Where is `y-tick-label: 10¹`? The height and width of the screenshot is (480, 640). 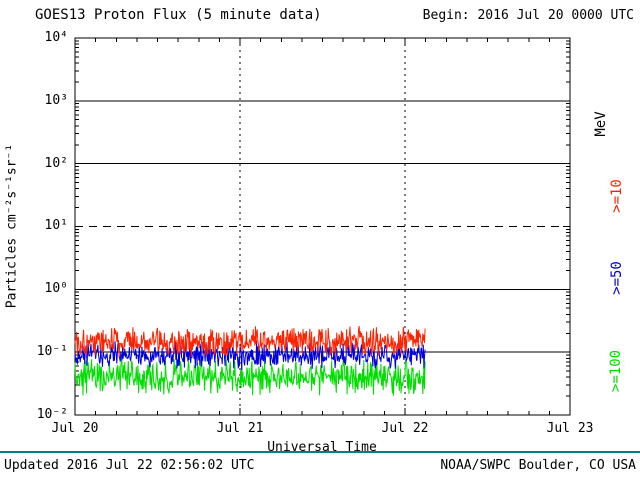 y-tick-label: 10¹ is located at coordinates (56, 225).